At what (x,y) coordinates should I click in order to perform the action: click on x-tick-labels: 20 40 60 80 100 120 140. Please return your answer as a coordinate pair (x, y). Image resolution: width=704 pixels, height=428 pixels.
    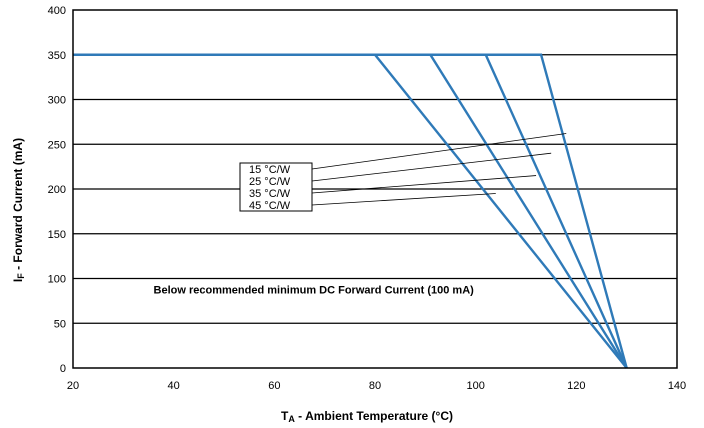
    Looking at the image, I should click on (376, 386).